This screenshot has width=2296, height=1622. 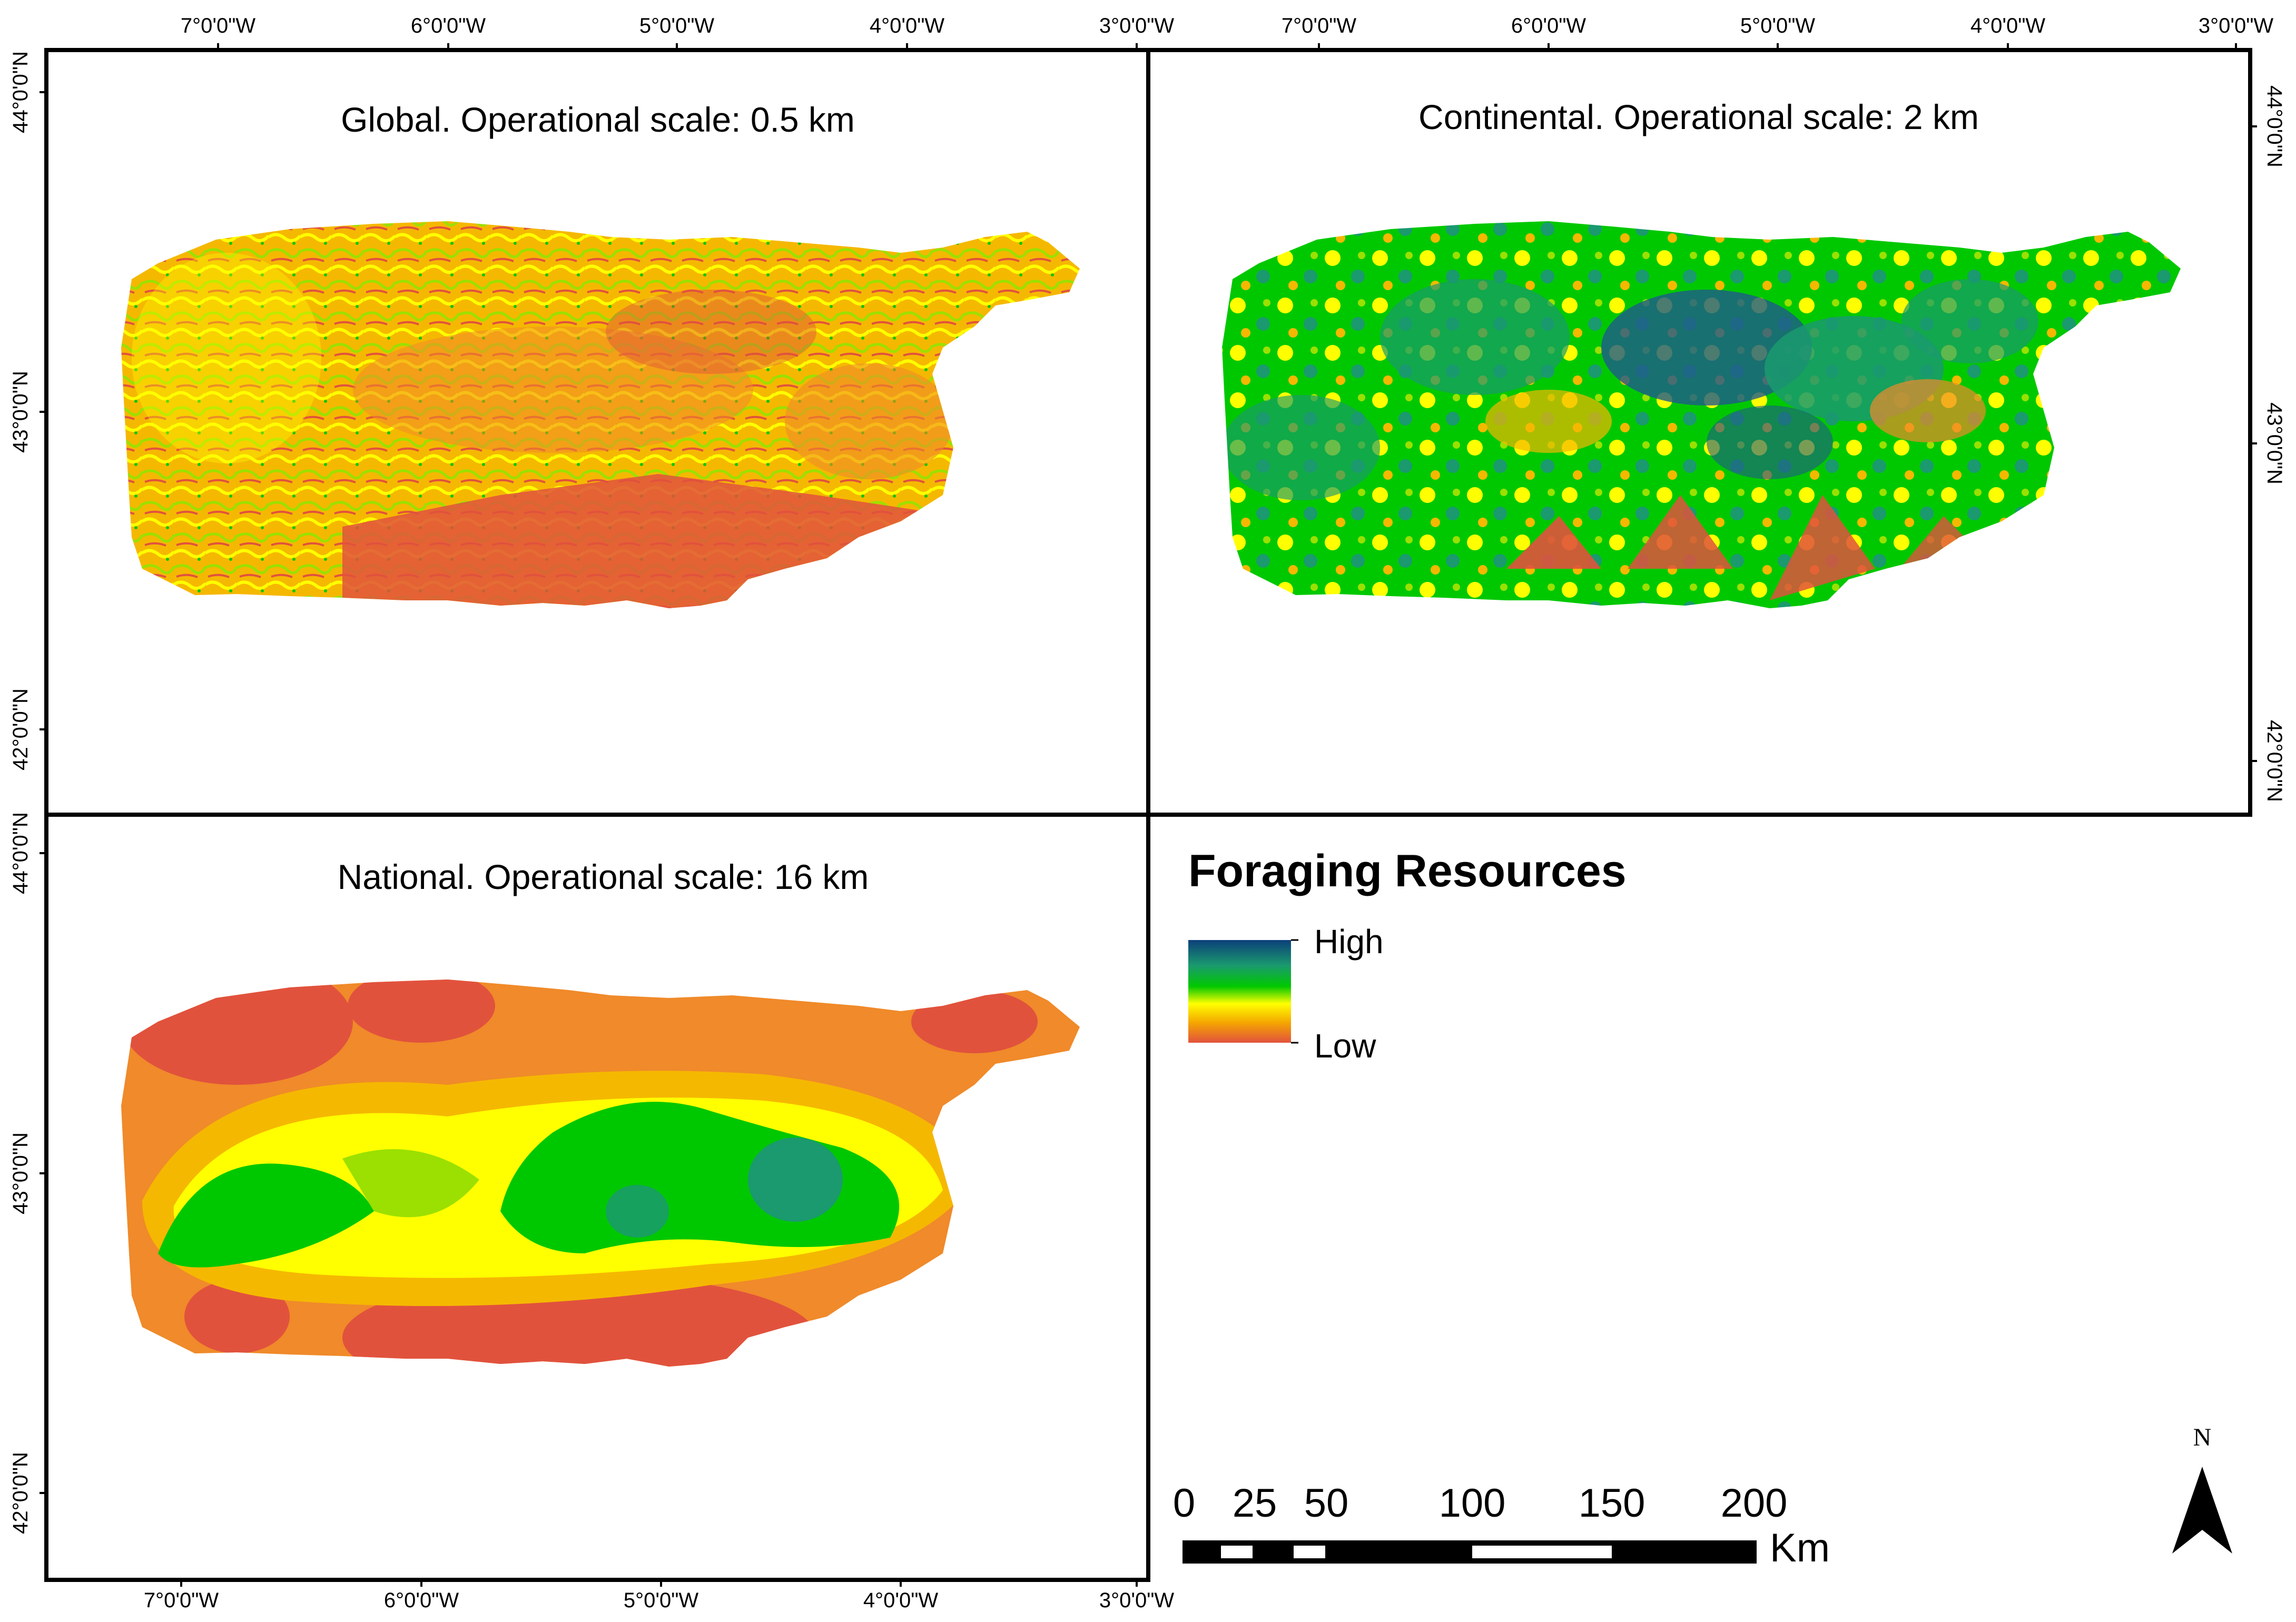 What do you see at coordinates (1800, 1548) in the screenshot?
I see `scale-unit-label: Km` at bounding box center [1800, 1548].